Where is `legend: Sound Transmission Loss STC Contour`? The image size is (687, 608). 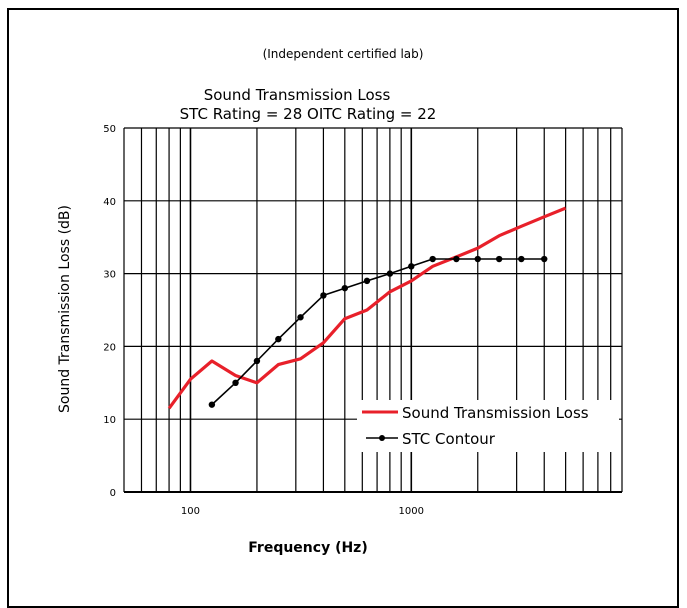
legend: Sound Transmission Loss STC Contour is located at coordinates (488, 426).